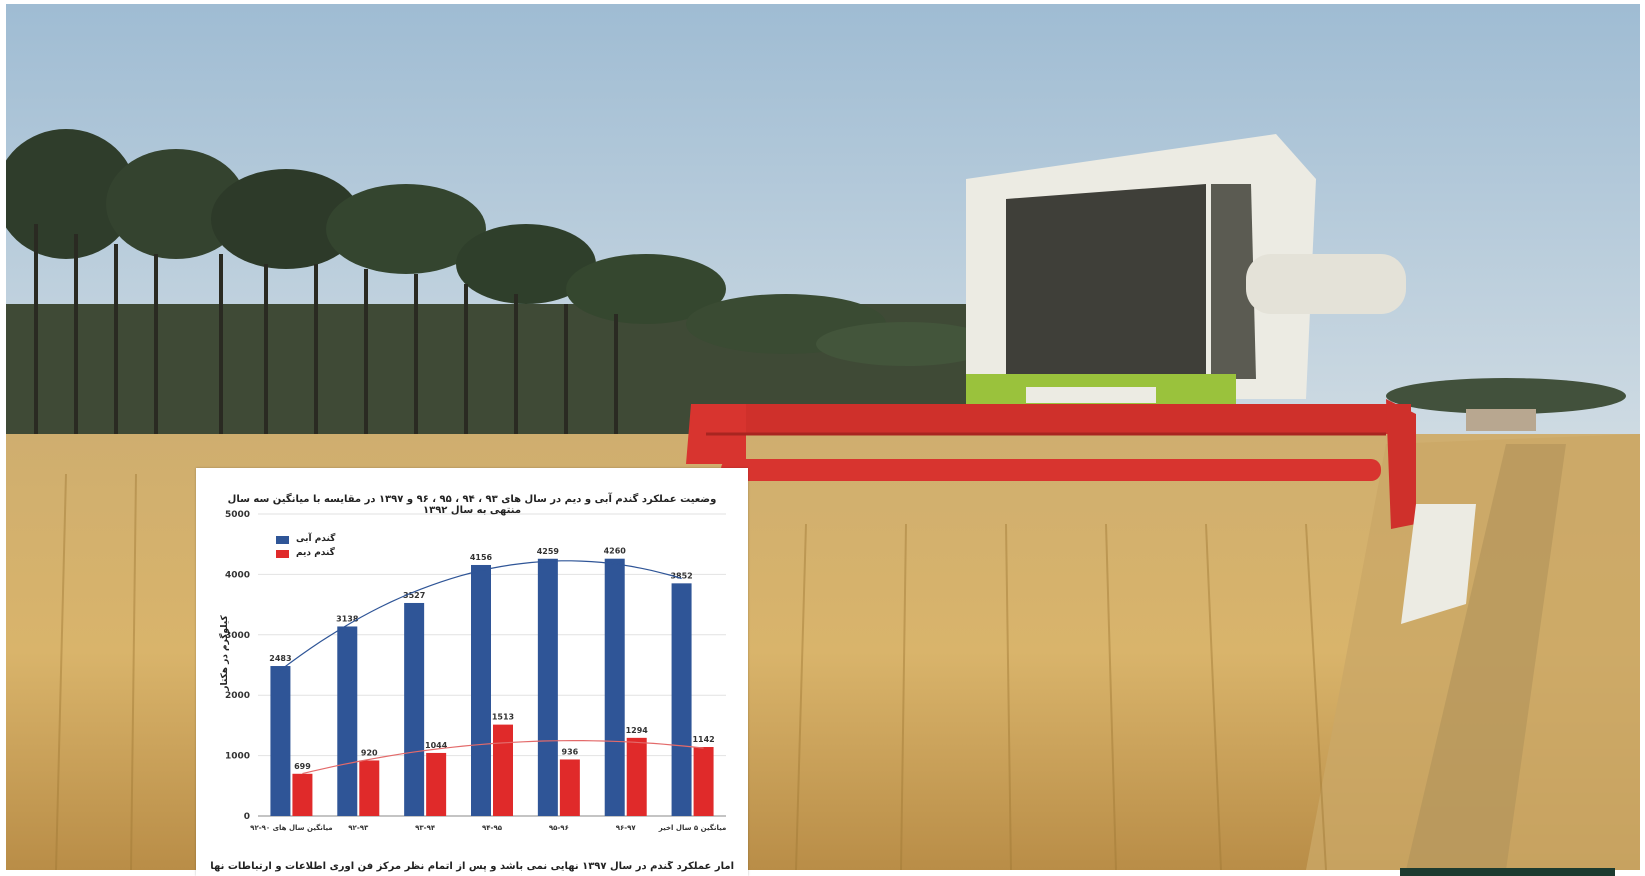  I want to click on data-label-rainfed: 936, so click(570, 751).